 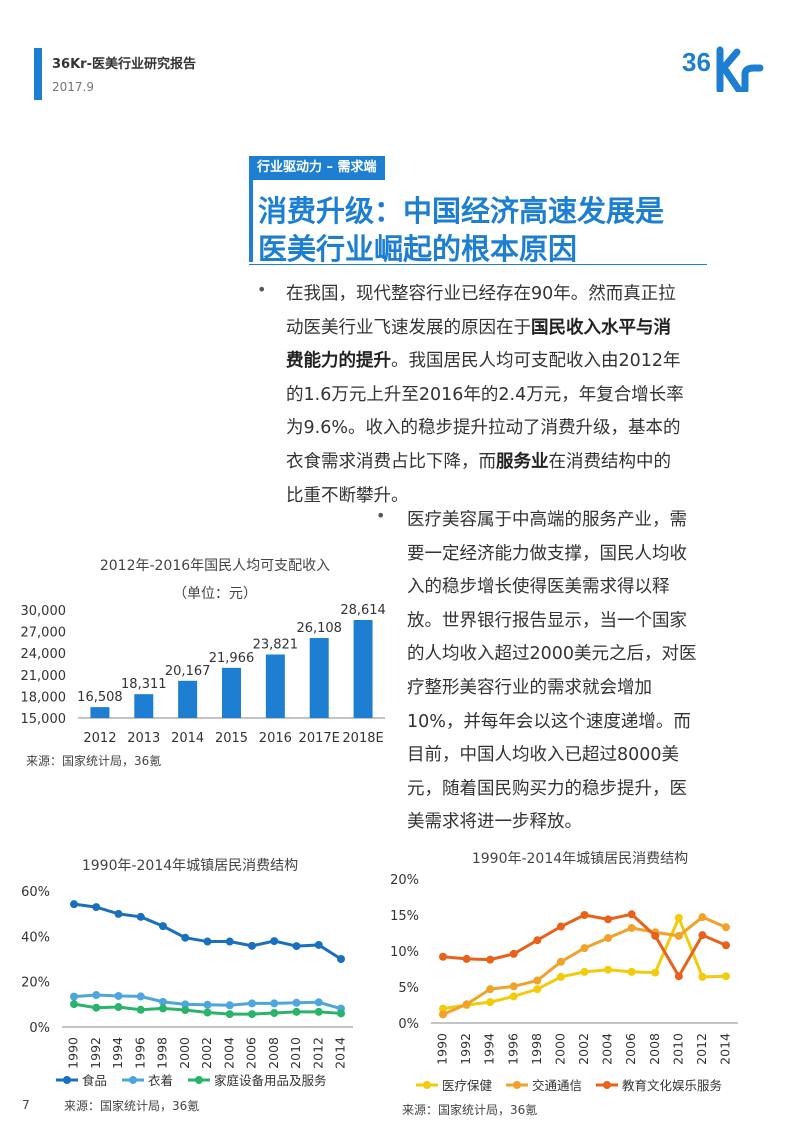 I want to click on x-tick-label: 2006, so click(x=251, y=1053).